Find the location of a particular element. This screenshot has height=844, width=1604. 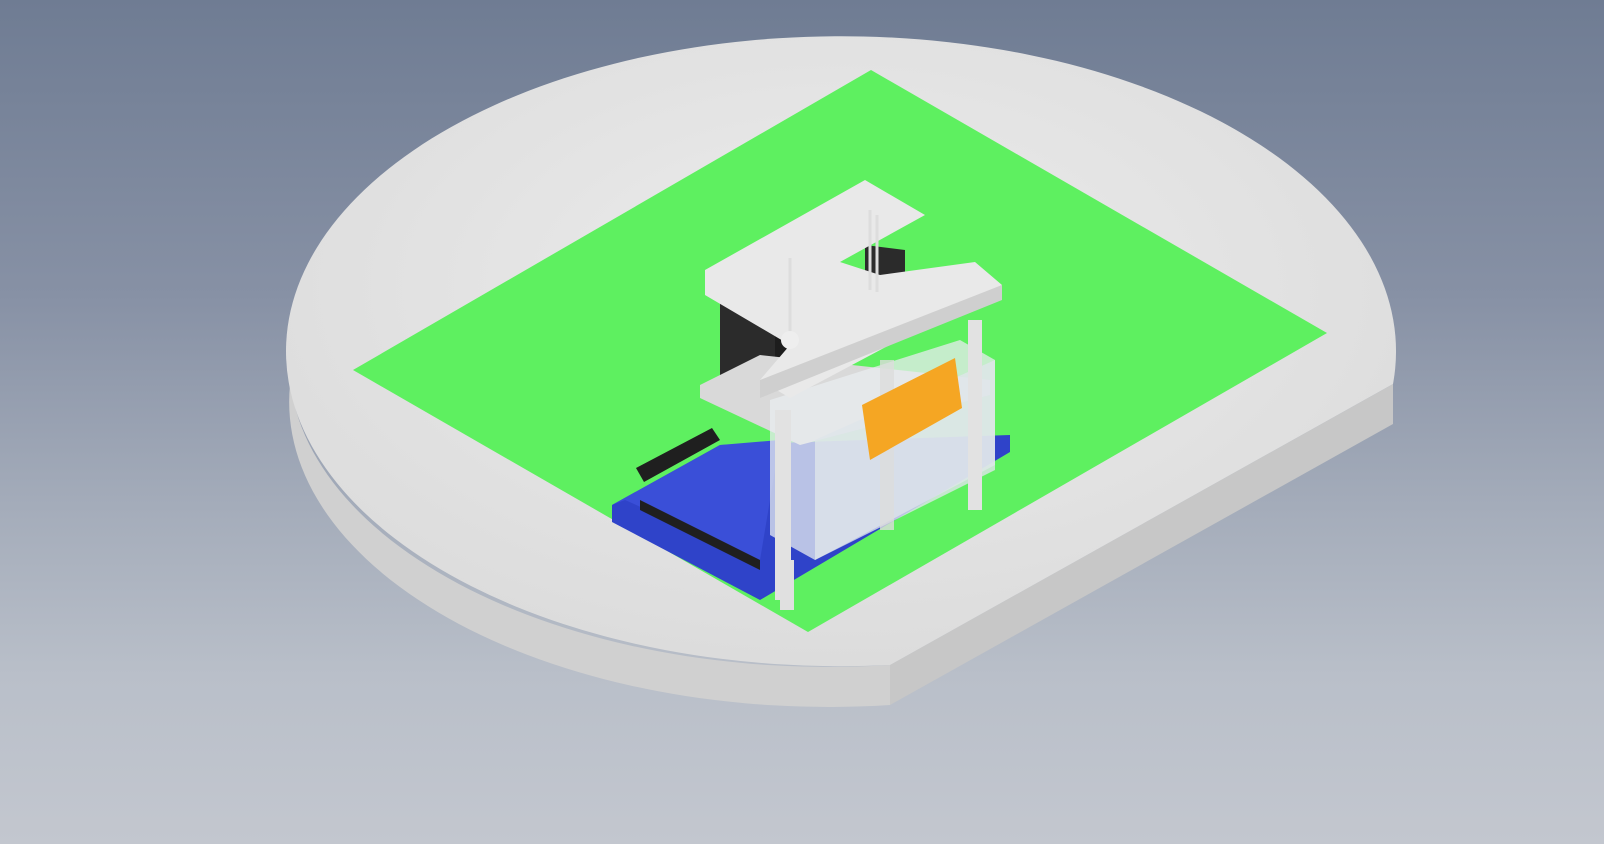

sensor-board is located at coordinates (912, 409).